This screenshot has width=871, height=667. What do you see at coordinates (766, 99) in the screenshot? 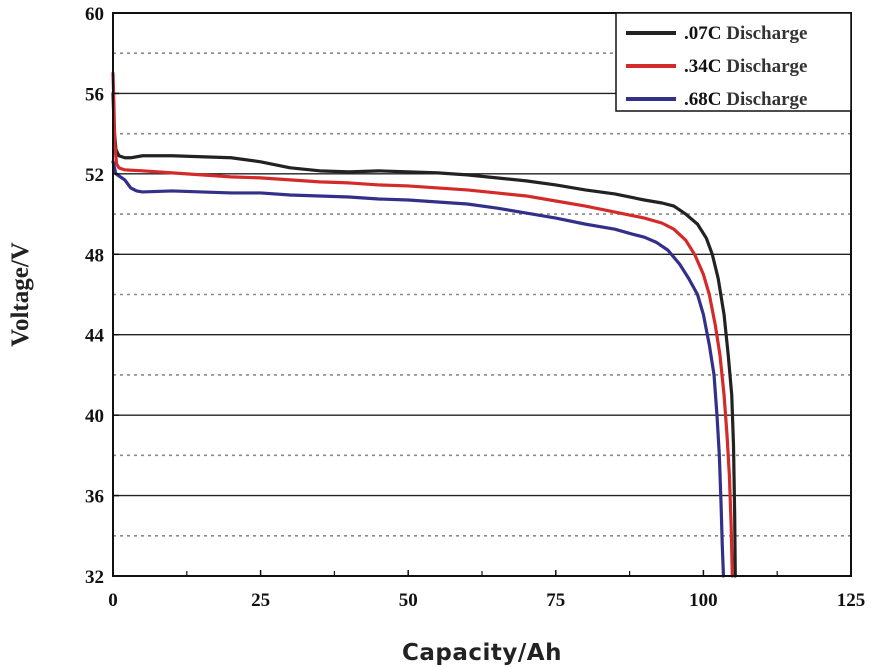
I see `legend-suffix-3: Discharge` at bounding box center [766, 99].